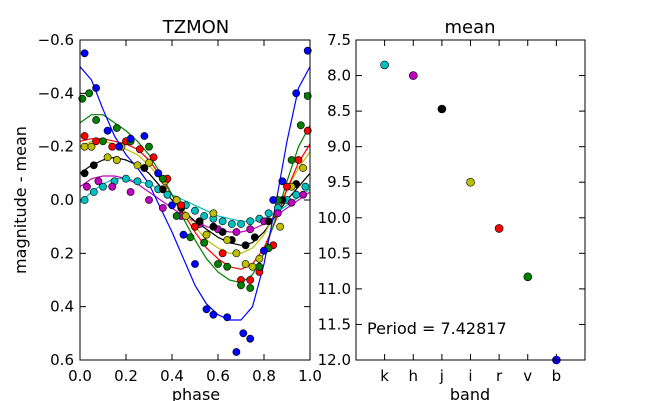 This screenshot has width=650, height=401. I want to click on light-curve-x-tick-label: 1.0, so click(310, 376).